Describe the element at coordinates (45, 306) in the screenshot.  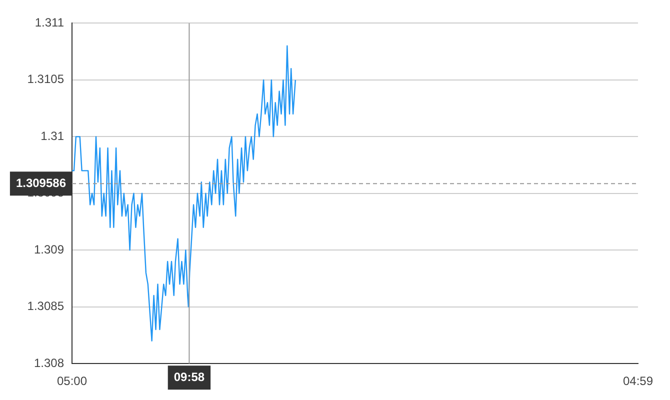
I see `y-tick-label: 1.3085` at that location.